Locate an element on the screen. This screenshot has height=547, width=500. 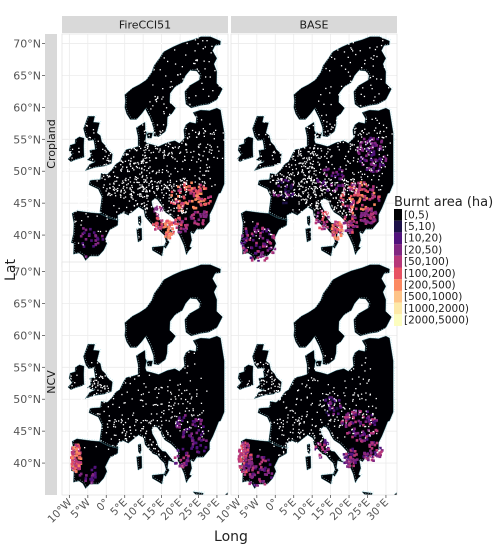
x-axis-title: Long is located at coordinates (231, 537).